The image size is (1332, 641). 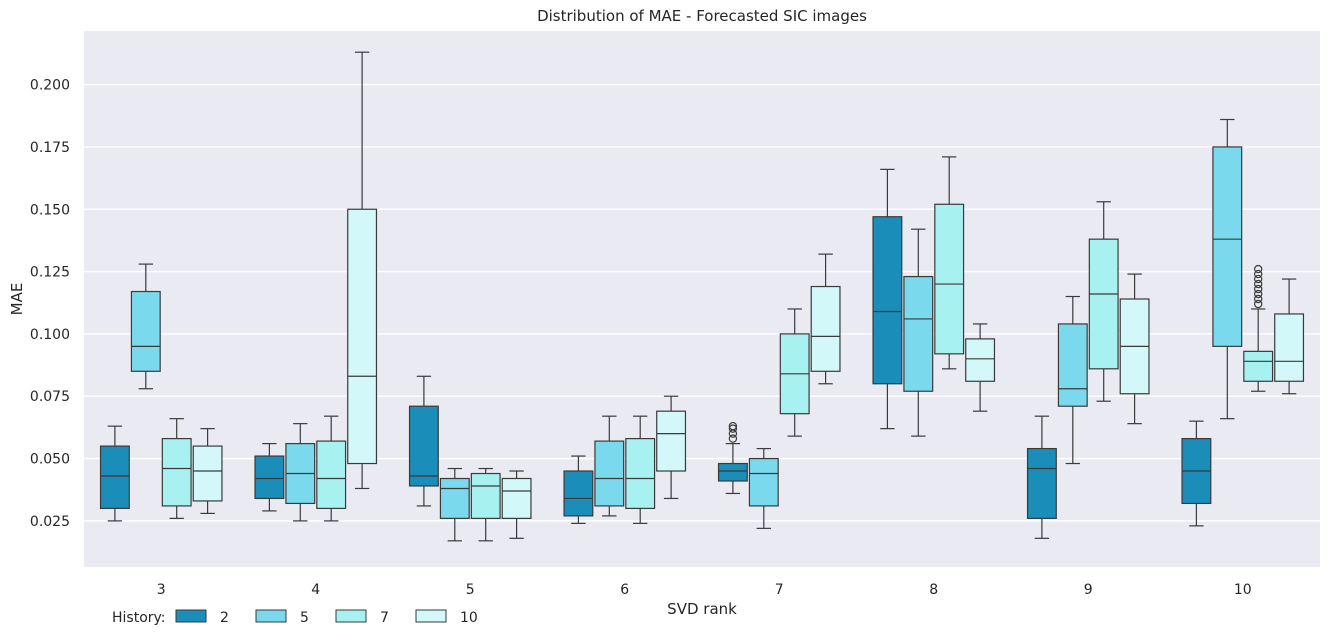 I want to click on legend-label-10: 10, so click(x=469, y=618).